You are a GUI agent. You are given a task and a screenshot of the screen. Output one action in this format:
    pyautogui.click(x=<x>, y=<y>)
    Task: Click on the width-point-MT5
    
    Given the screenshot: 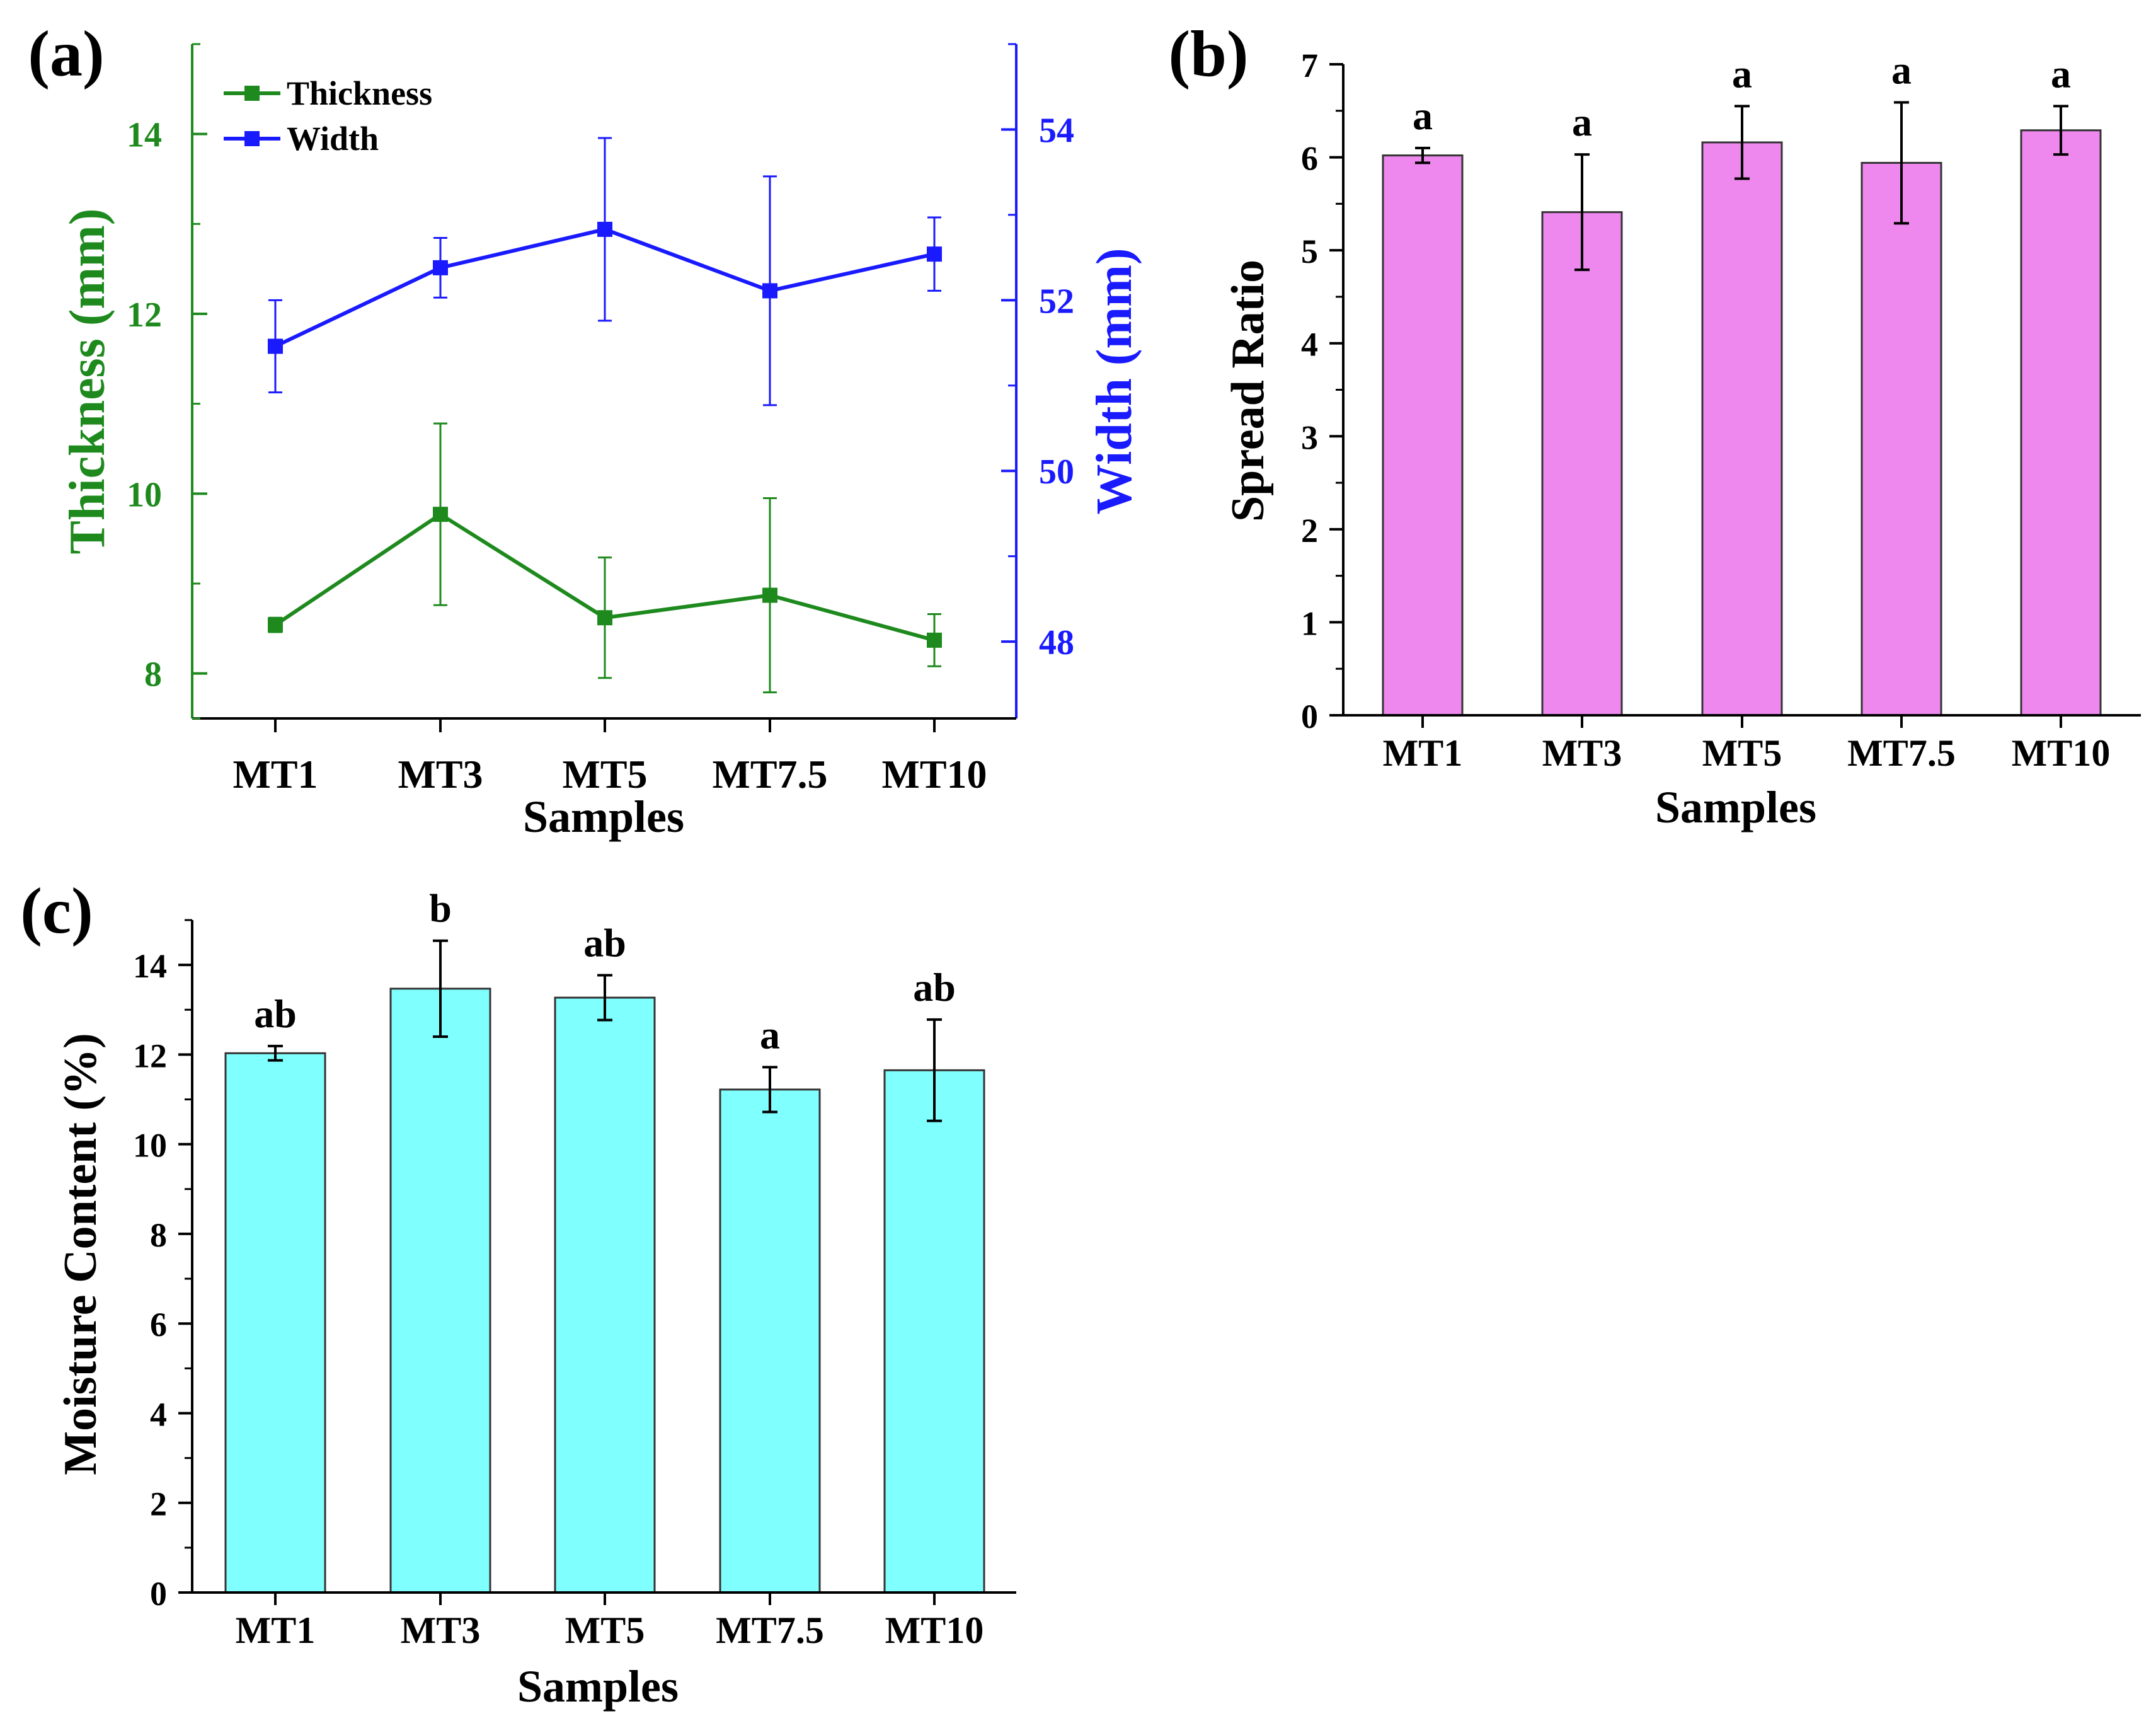 What is the action you would take?
    pyautogui.click(x=604, y=229)
    